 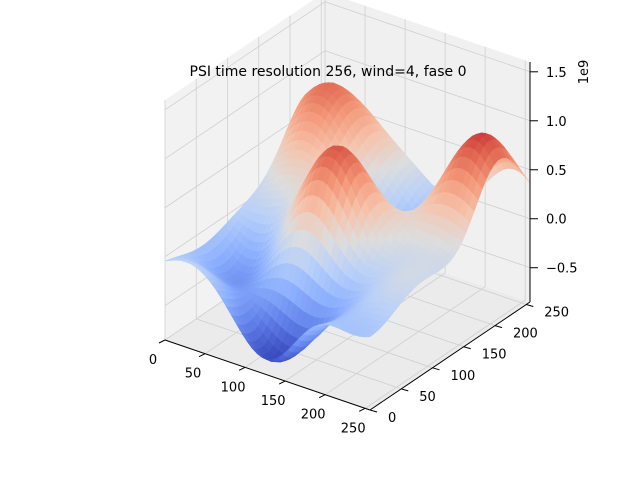 What do you see at coordinates (556, 73) in the screenshot?
I see `z-tick-label: 1.5` at bounding box center [556, 73].